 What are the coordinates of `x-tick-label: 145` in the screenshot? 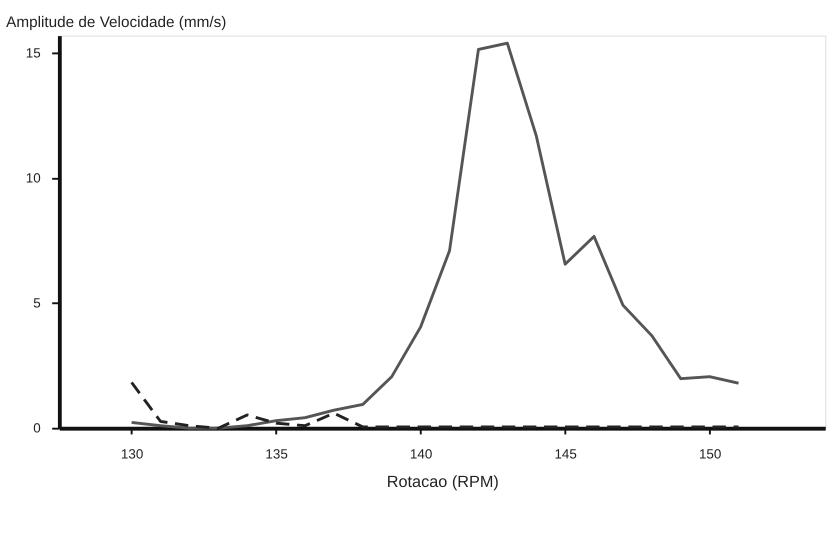 It's located at (565, 454).